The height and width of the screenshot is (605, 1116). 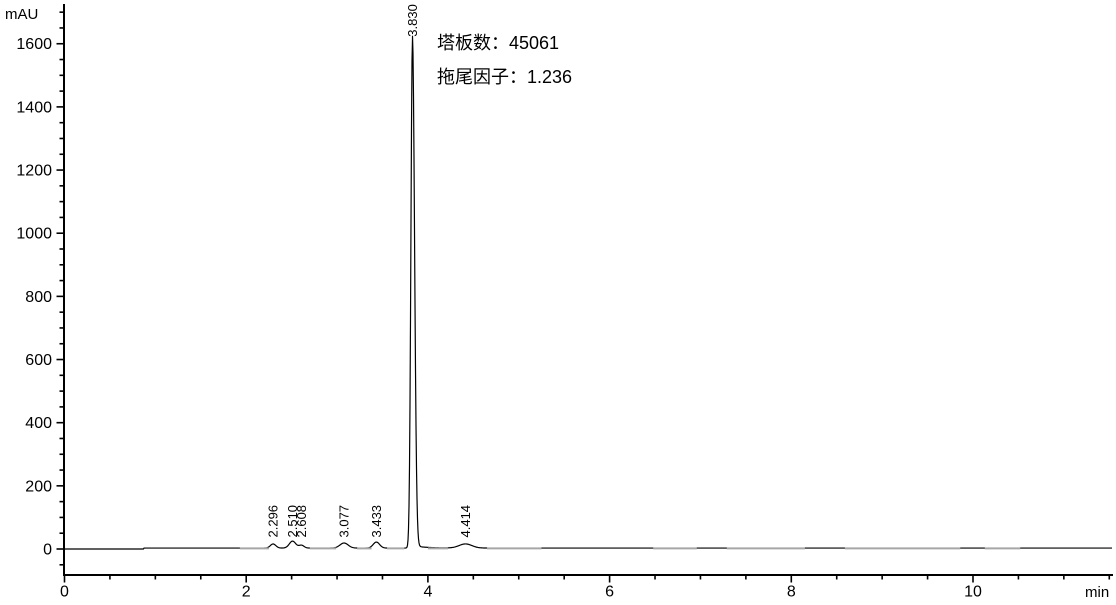 I want to click on plates-annotation: 塔板数：45061, so click(x=498, y=43).